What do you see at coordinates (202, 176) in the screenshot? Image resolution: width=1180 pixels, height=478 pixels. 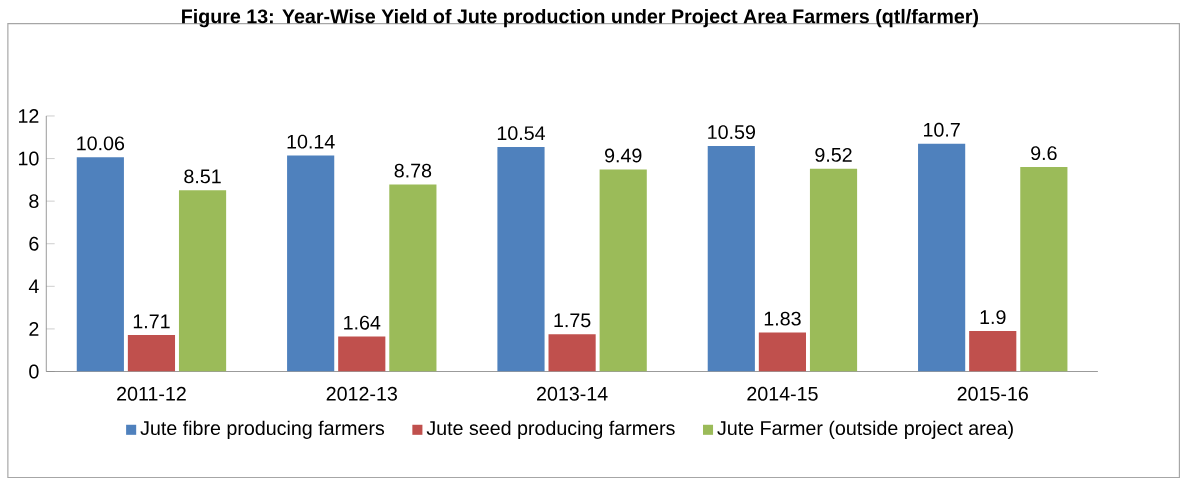 I see `data-label: 8.51` at bounding box center [202, 176].